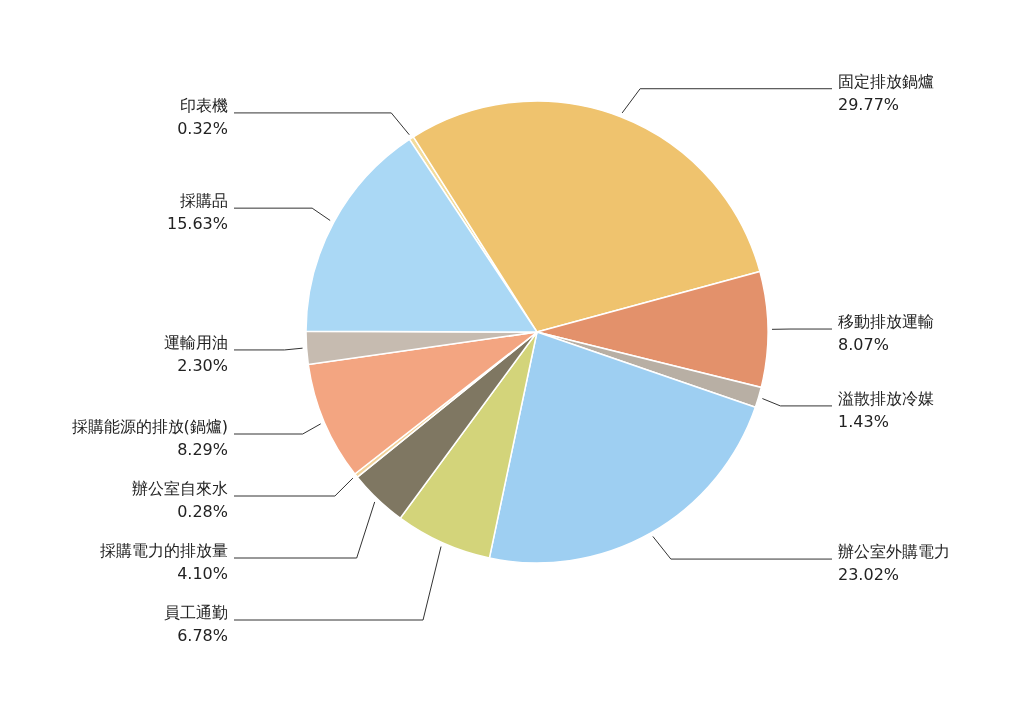 The width and height of the screenshot is (1024, 703). Describe the element at coordinates (202, 128) in the screenshot. I see `data-label: 0.32%` at that location.